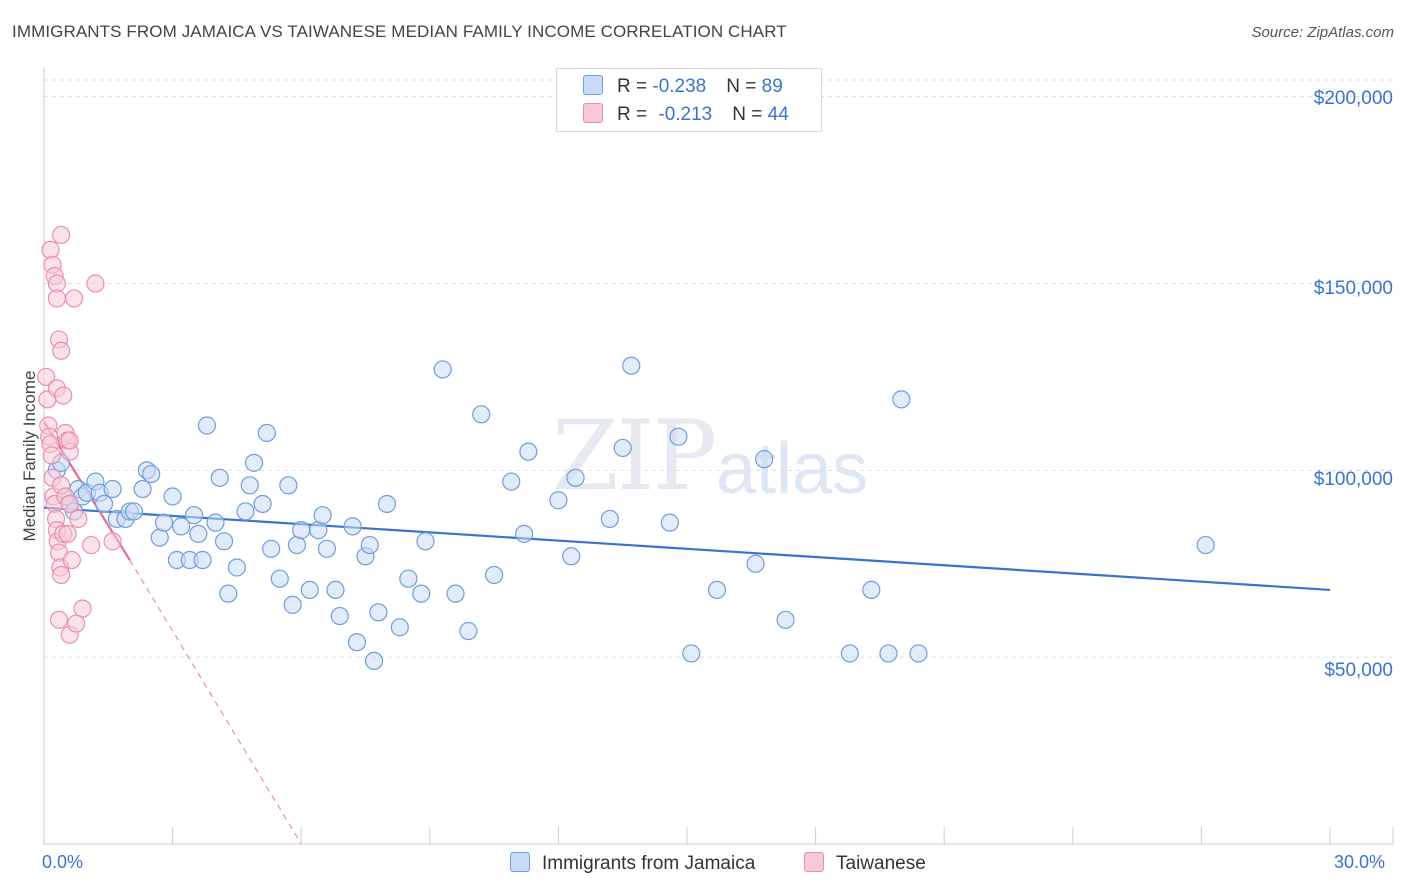 The width and height of the screenshot is (1406, 892). I want to click on legend-r-value: -0.213, so click(685, 114).